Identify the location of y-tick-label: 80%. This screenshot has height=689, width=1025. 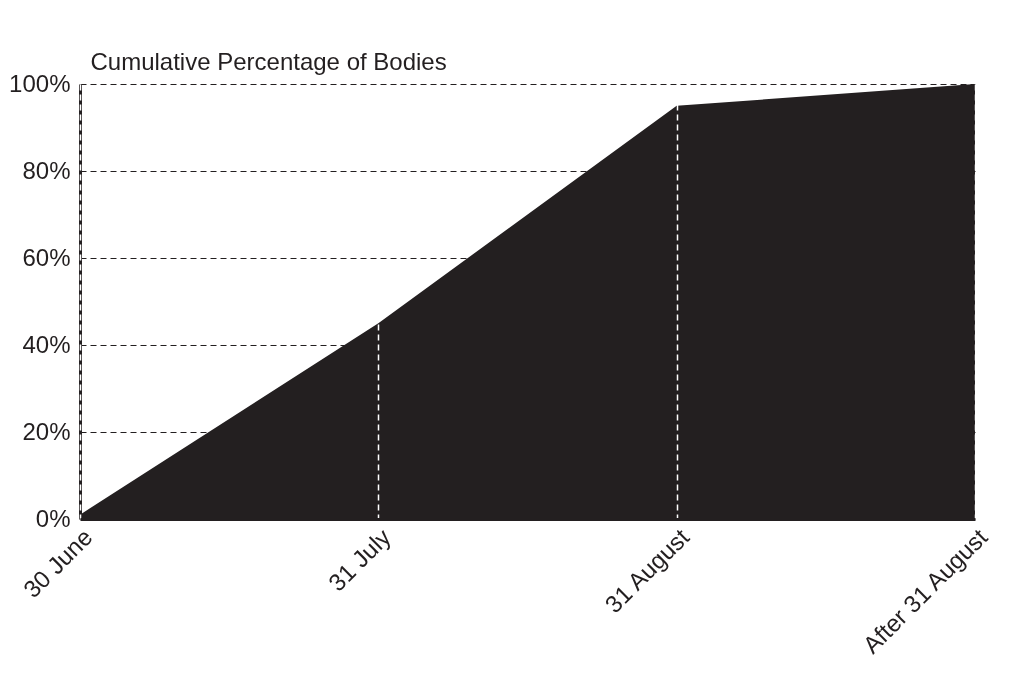
(46, 170).